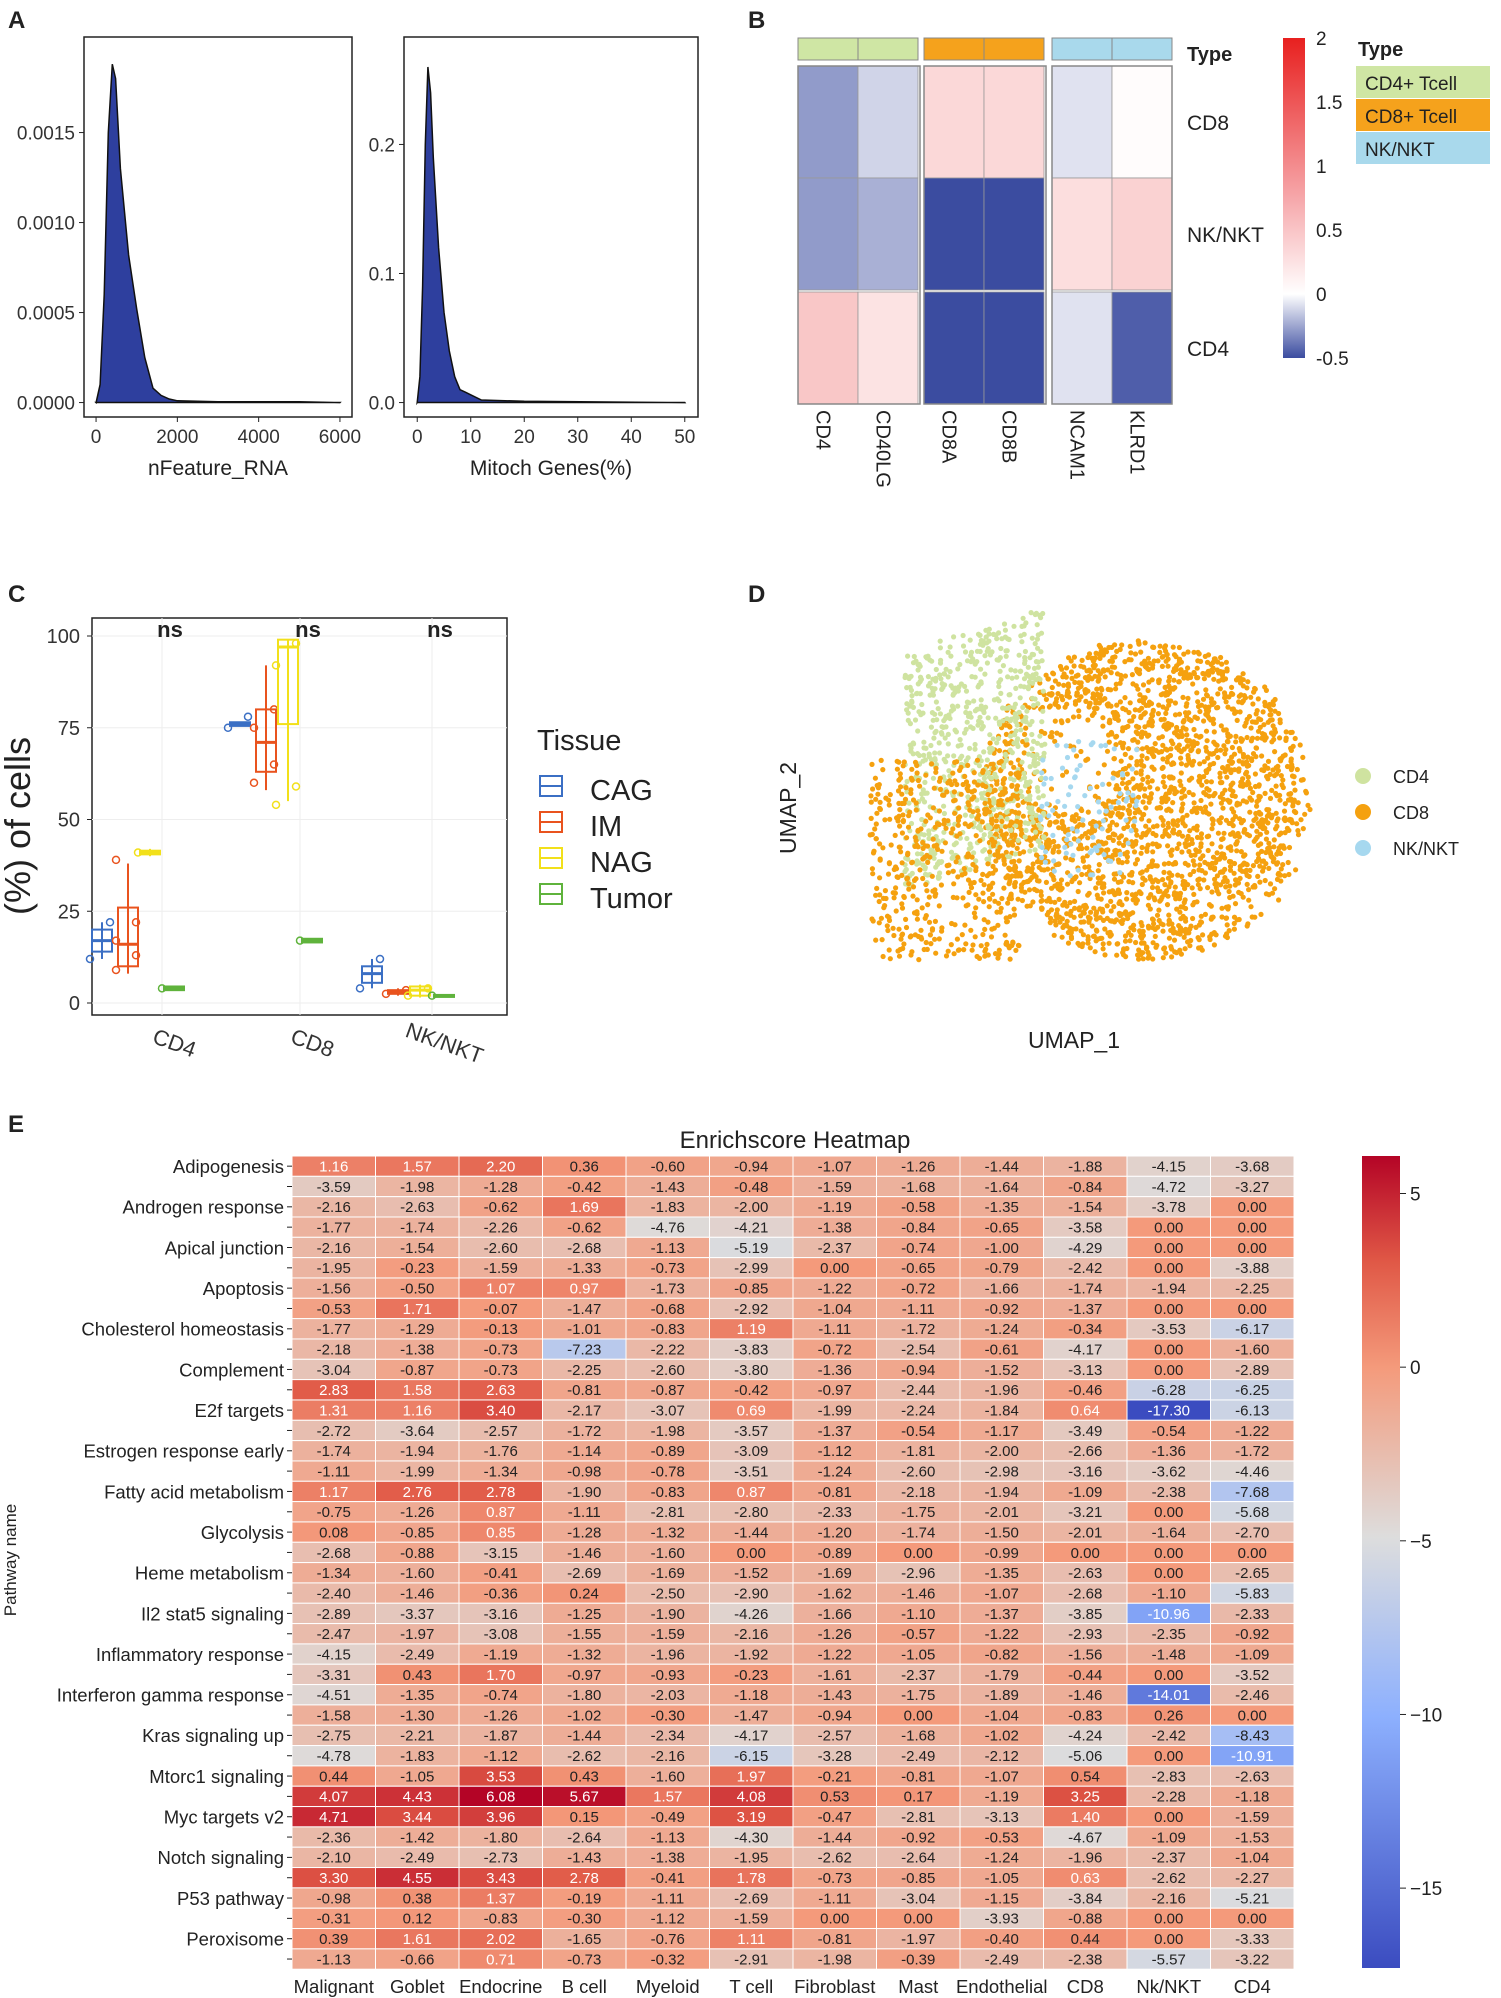 This screenshot has width=1501, height=1998. What do you see at coordinates (231, 1898) in the screenshot?
I see `row-label: P53 pathway` at bounding box center [231, 1898].